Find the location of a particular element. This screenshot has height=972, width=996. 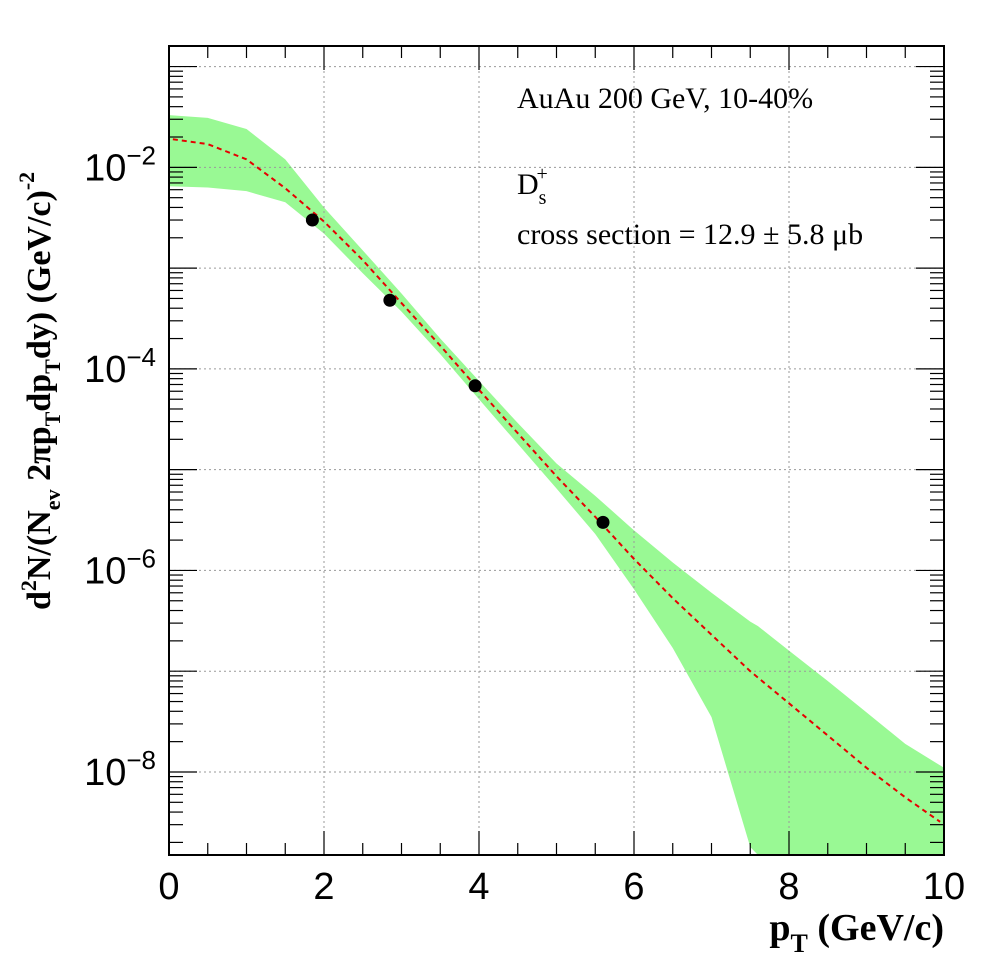

x-axis-title: pT (GeV/c) is located at coordinates (856, 932).